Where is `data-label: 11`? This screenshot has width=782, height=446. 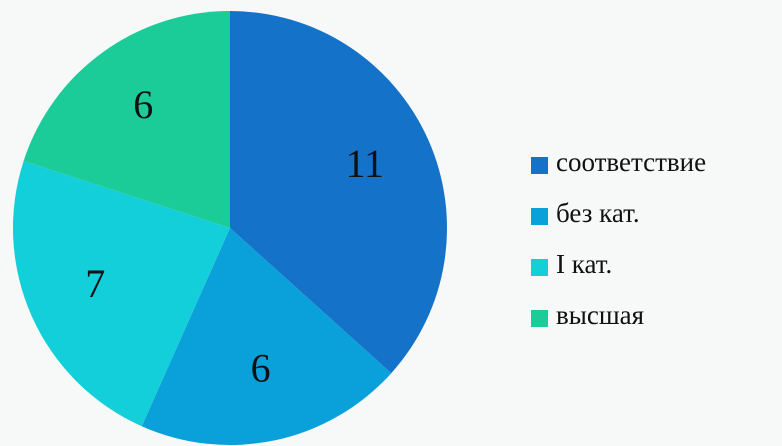 data-label: 11 is located at coordinates (365, 163).